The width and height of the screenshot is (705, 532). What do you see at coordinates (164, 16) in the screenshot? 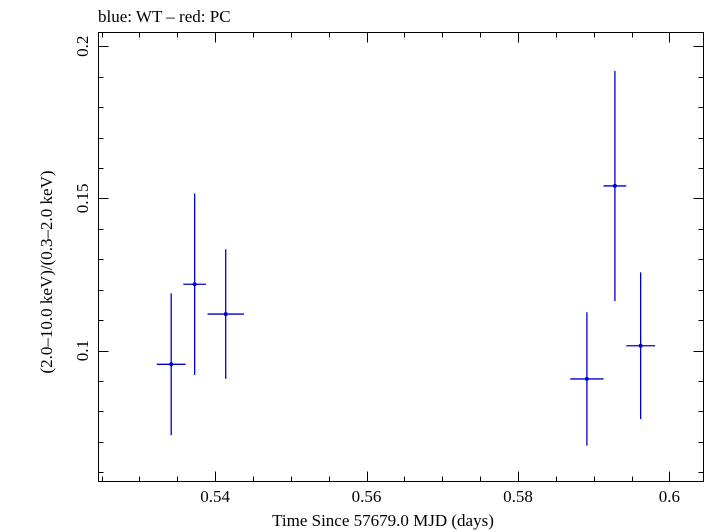
I see `chart-title: blue: WT – red: PC` at bounding box center [164, 16].